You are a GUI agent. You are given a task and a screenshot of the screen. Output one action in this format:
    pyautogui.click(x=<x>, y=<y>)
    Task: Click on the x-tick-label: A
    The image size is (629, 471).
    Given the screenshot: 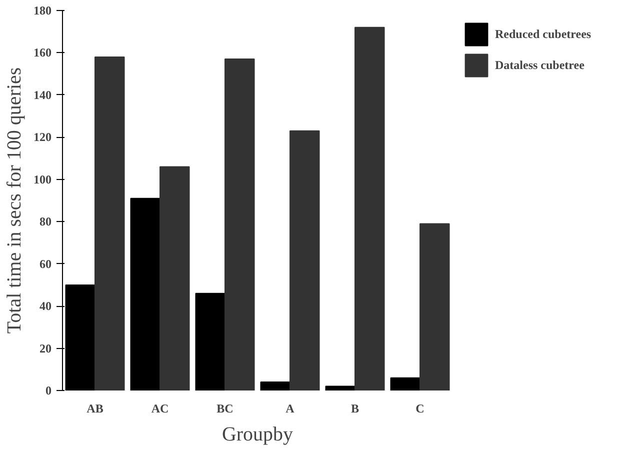 What is the action you would take?
    pyautogui.click(x=290, y=409)
    